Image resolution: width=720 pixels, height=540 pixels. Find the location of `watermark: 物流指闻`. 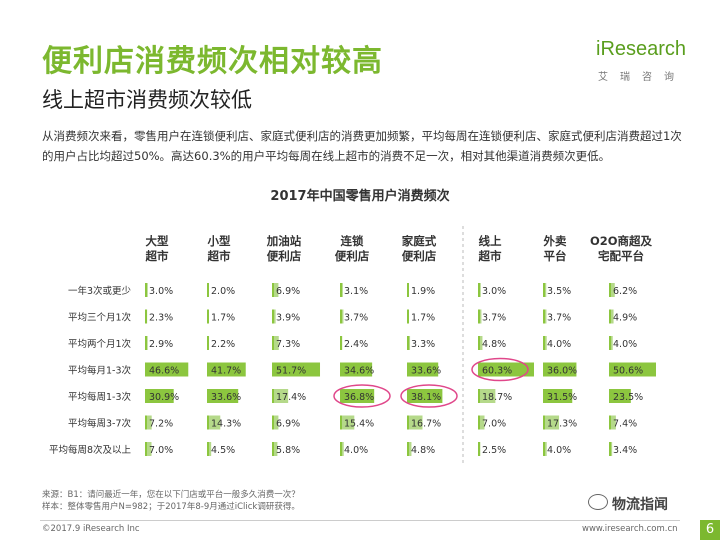

watermark: 物流指闻 is located at coordinates (640, 505).